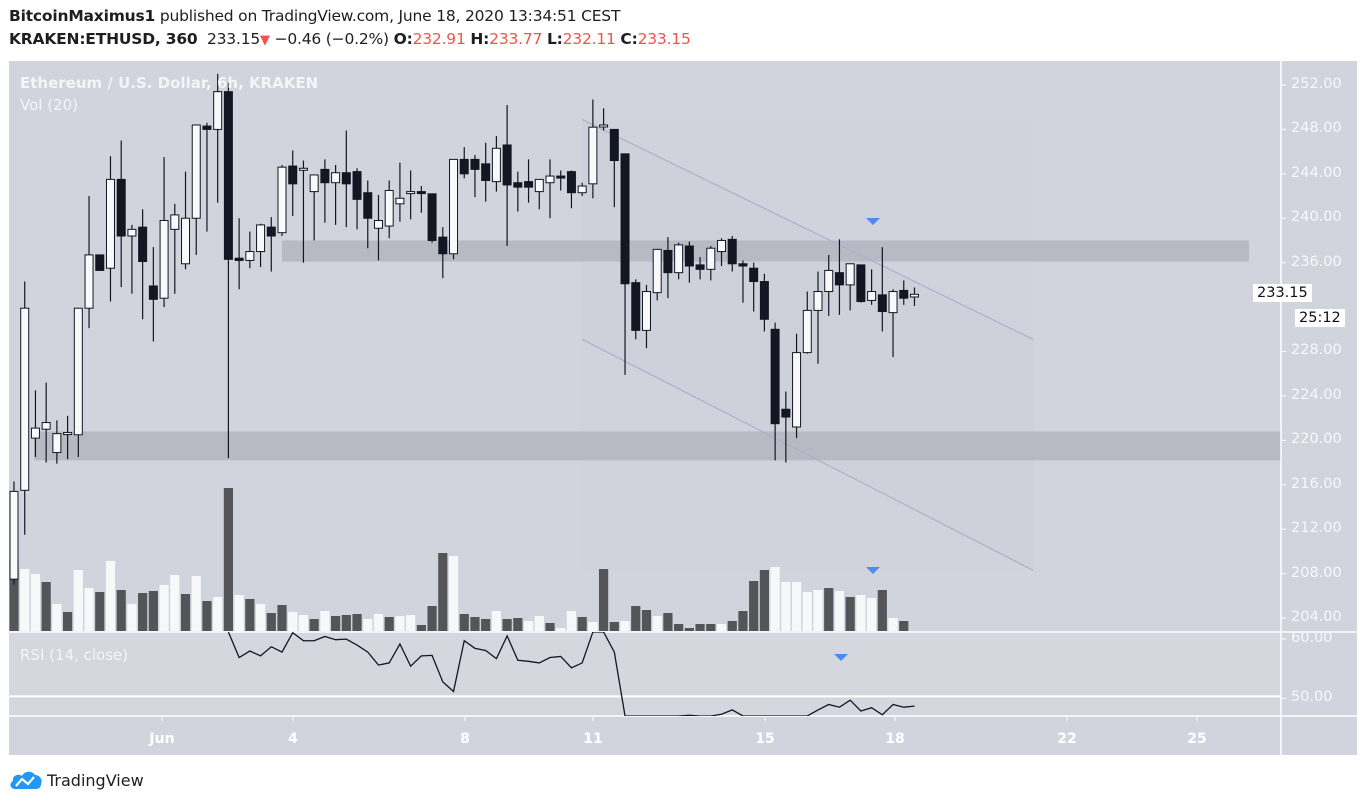  Describe the element at coordinates (1316, 616) in the screenshot. I see `price-axis-label: 204.00` at that location.